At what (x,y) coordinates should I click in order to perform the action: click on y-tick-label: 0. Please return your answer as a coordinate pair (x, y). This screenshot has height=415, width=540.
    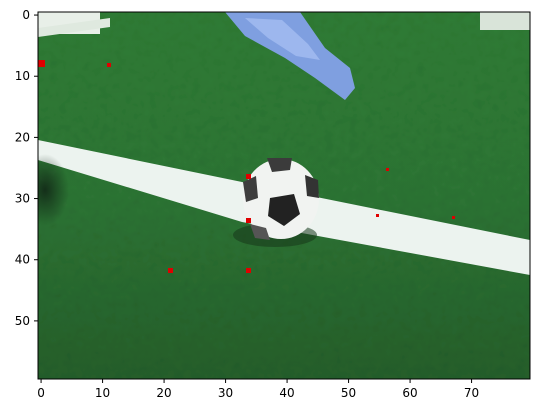
    Looking at the image, I should click on (26, 15).